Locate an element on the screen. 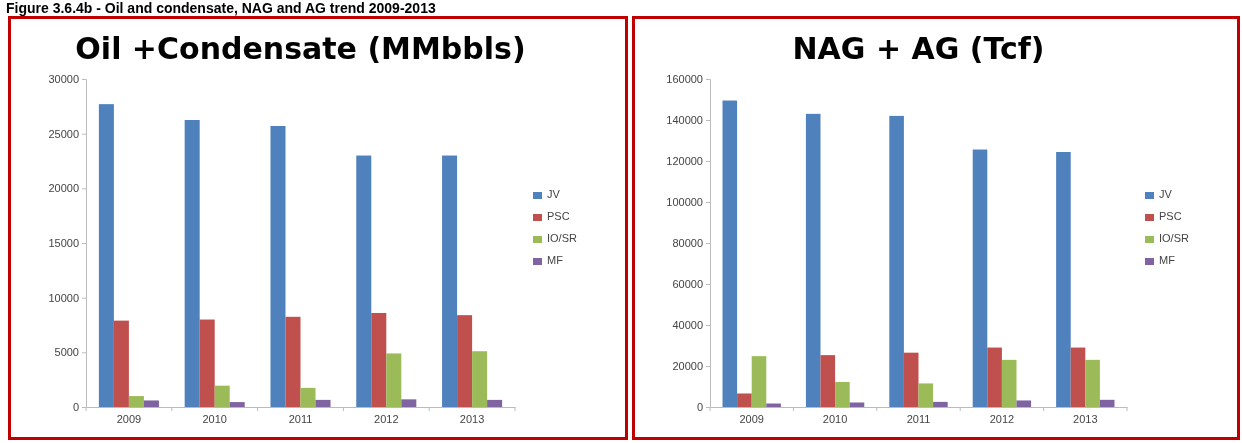  chart-title: NAG + AG (Tcf) is located at coordinates (918, 48).